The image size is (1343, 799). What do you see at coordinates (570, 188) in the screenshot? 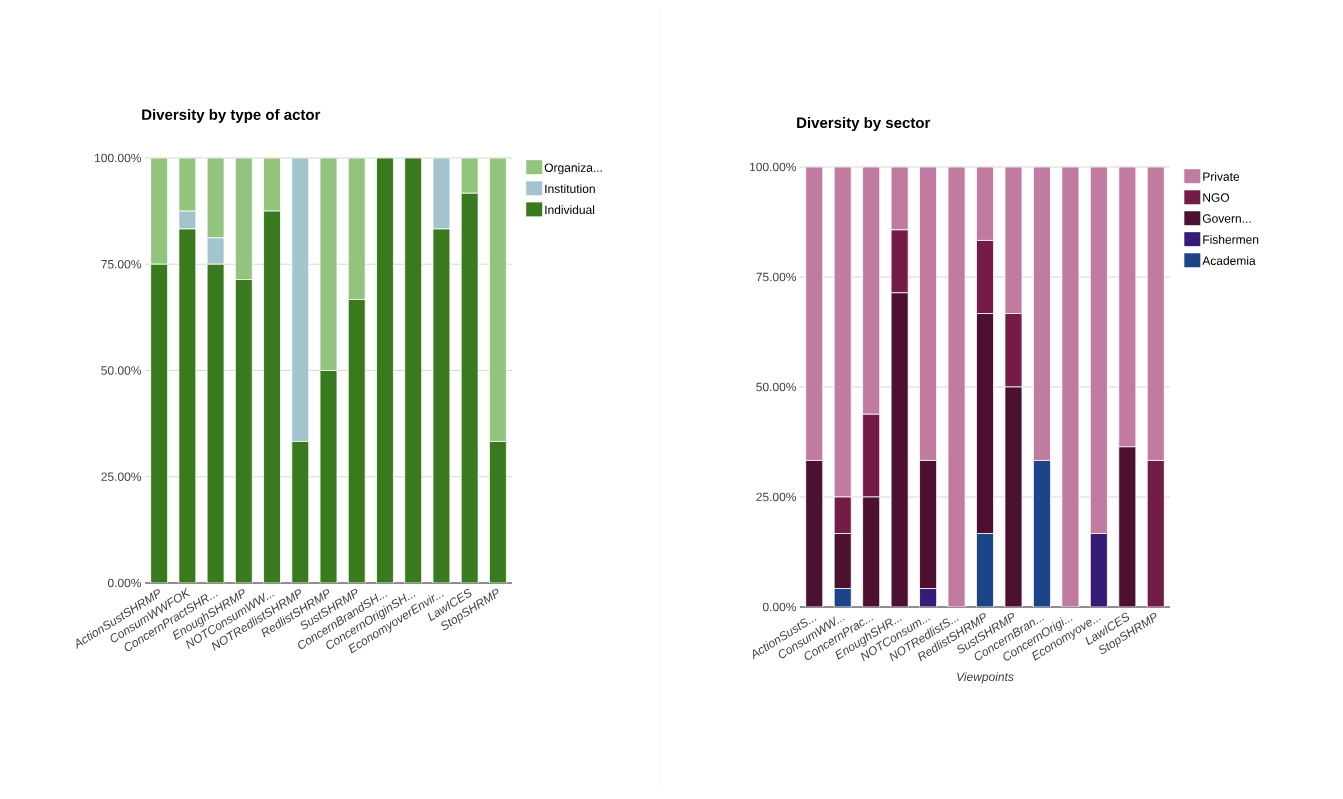
I see `legend-label: Institution` at bounding box center [570, 188].